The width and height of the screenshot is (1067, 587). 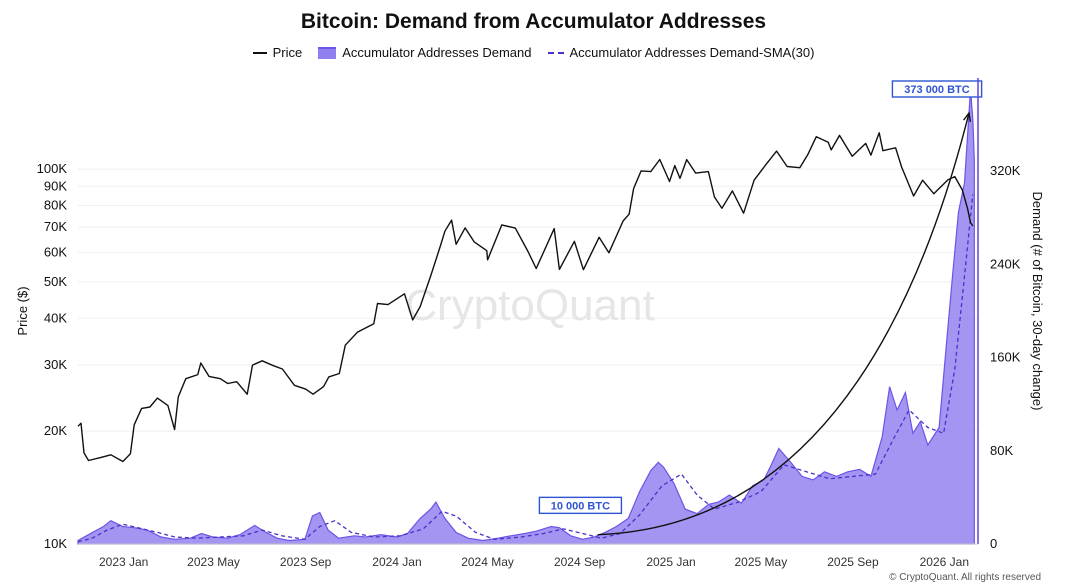 What do you see at coordinates (55, 204) in the screenshot?
I see `y-left-tick-label: 80K` at bounding box center [55, 204].